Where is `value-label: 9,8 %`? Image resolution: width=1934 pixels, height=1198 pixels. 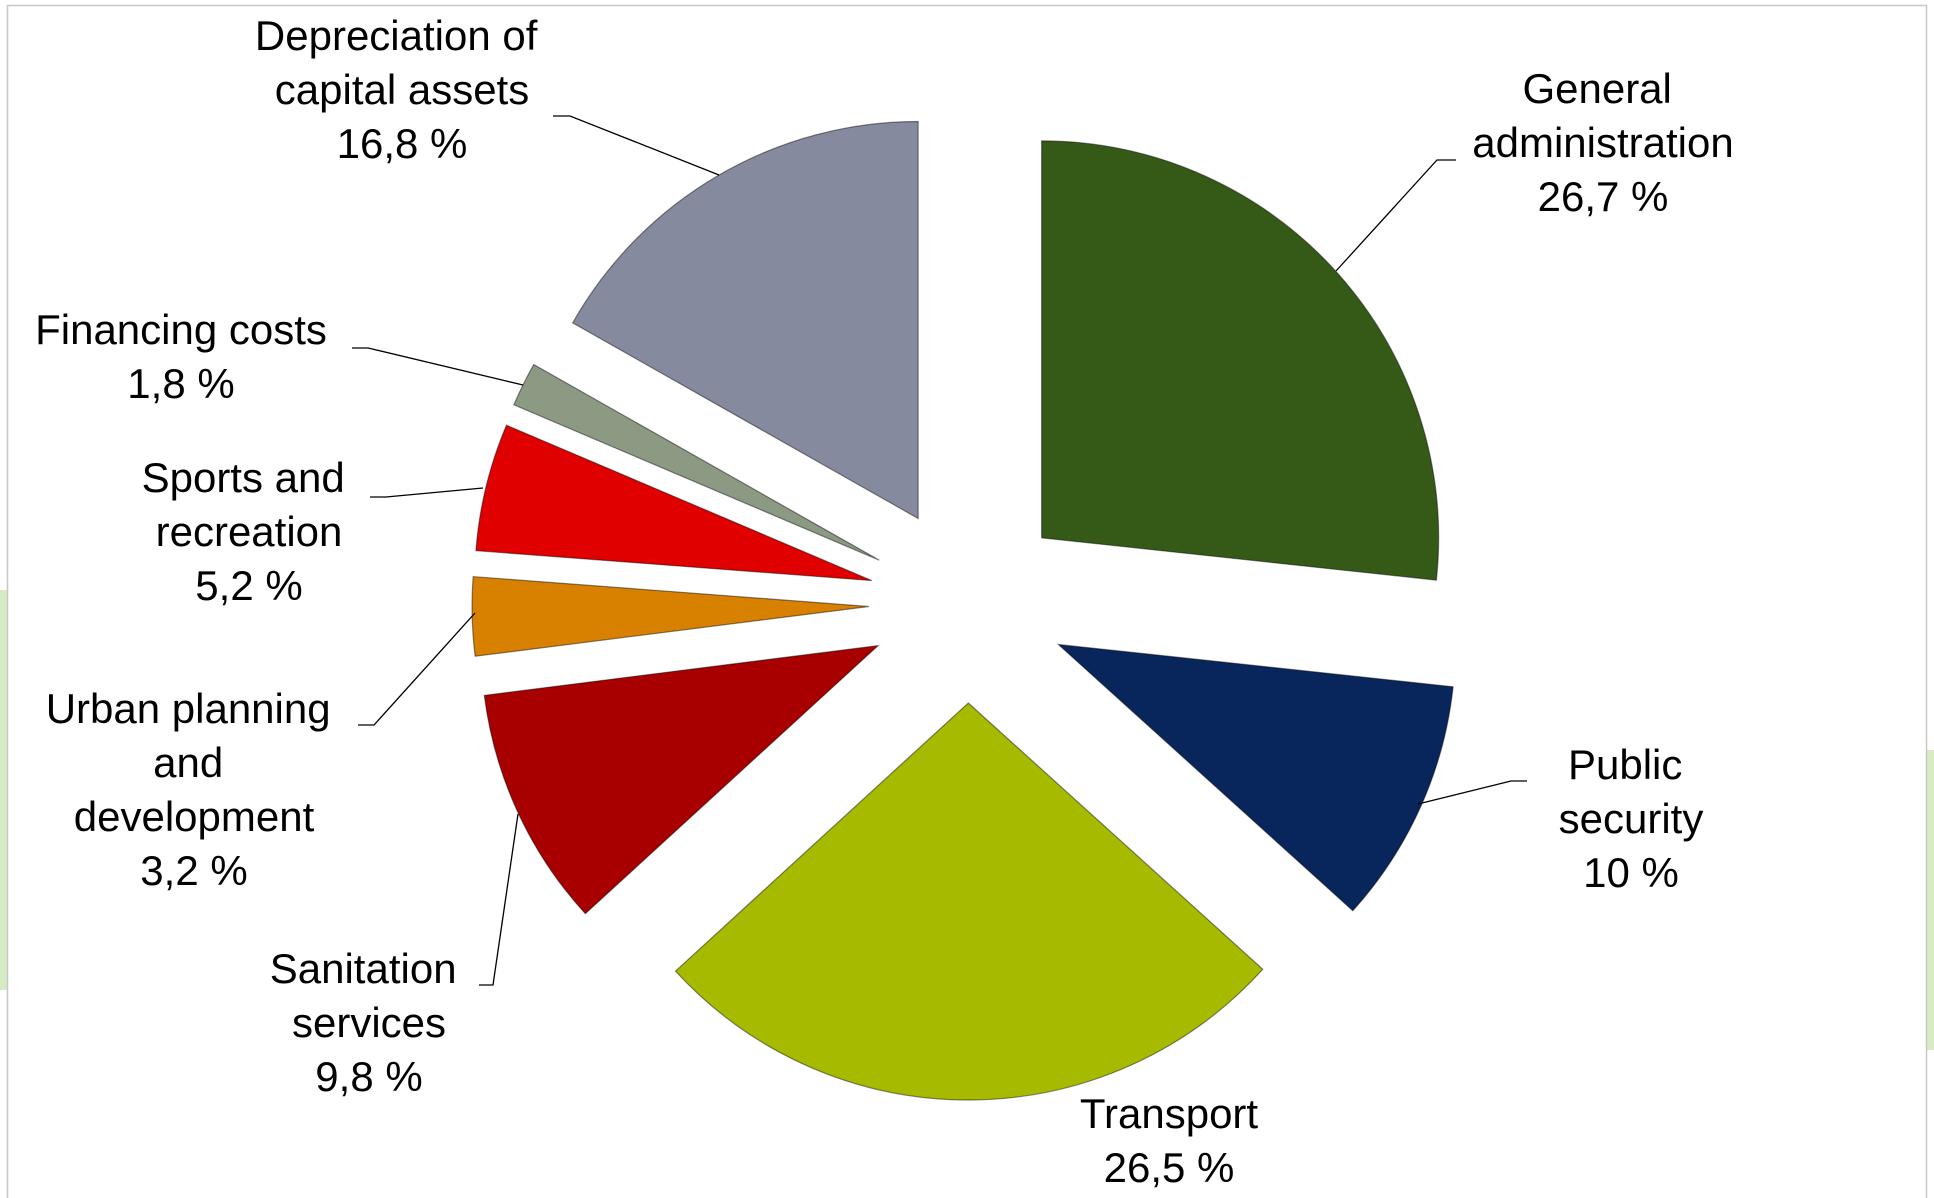
value-label: 9,8 % is located at coordinates (368, 1076).